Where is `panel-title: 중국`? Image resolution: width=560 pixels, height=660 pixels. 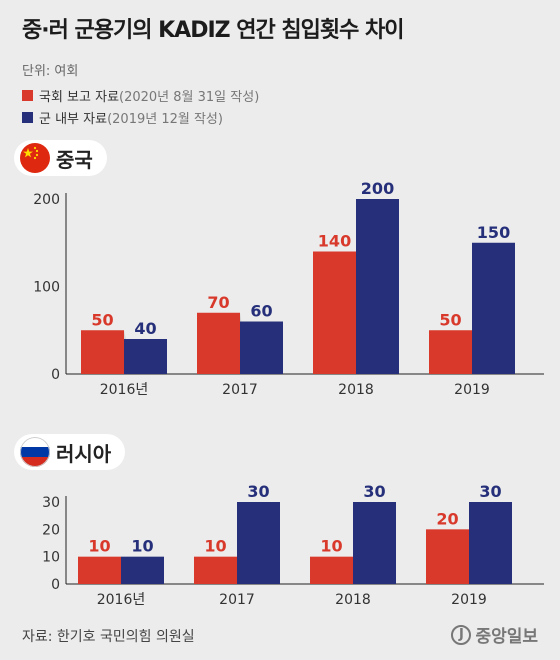 panel-title: 중국 is located at coordinates (74, 159).